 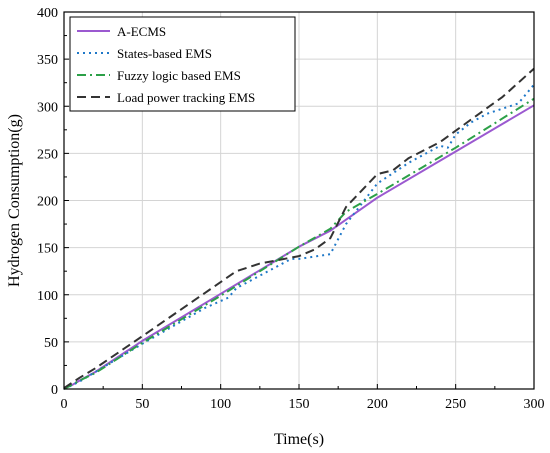 What do you see at coordinates (142, 404) in the screenshot?
I see `x-tick-label: 50` at bounding box center [142, 404].